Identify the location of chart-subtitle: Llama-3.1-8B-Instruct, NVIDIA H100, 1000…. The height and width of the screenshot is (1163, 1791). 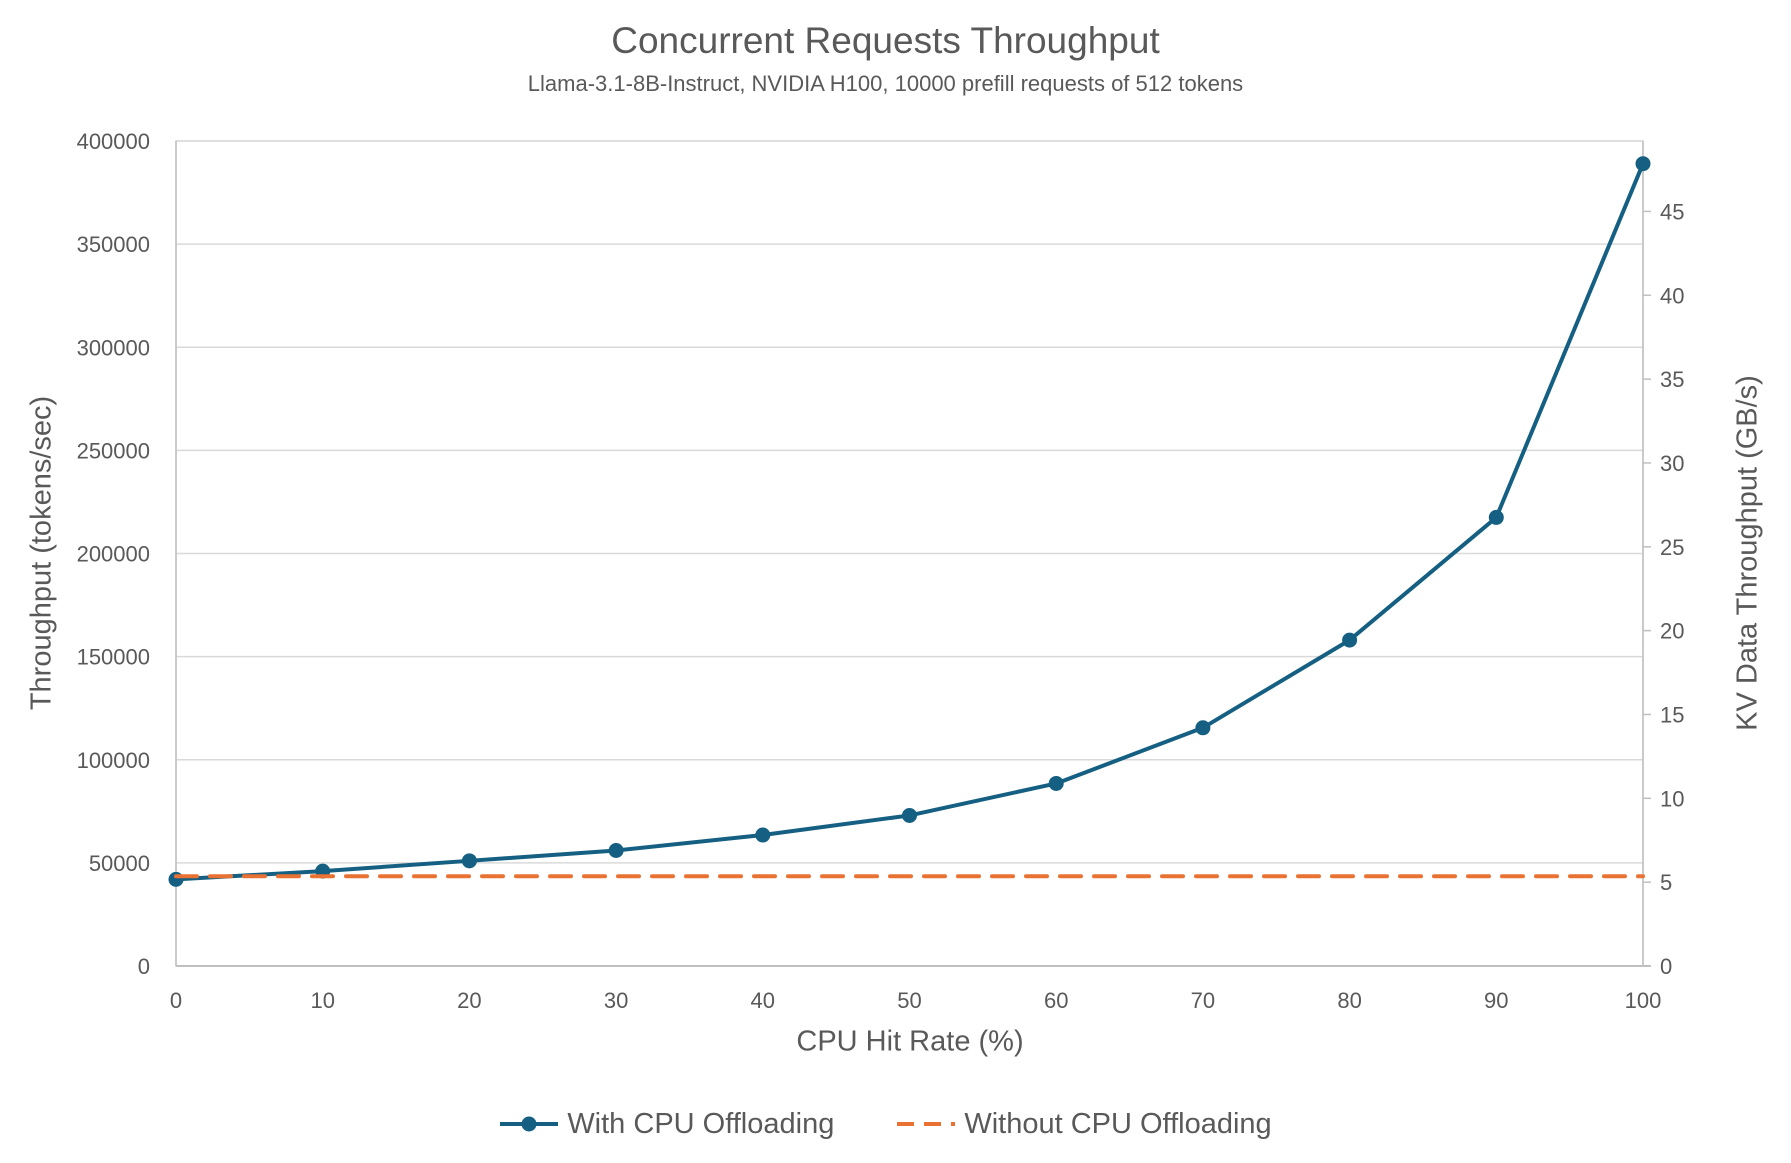
(885, 83).